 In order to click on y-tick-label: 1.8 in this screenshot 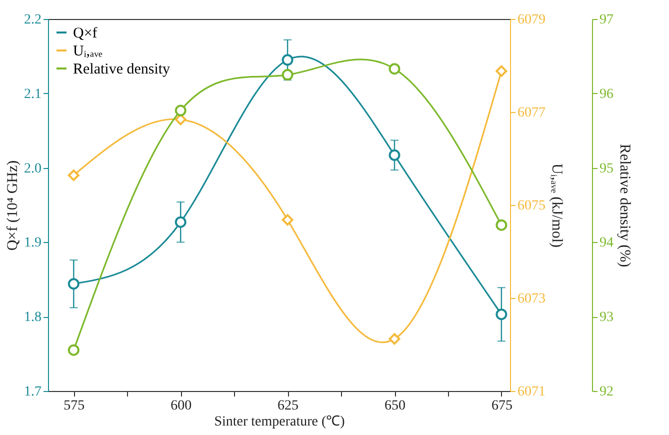, I will do `click(33, 318)`.